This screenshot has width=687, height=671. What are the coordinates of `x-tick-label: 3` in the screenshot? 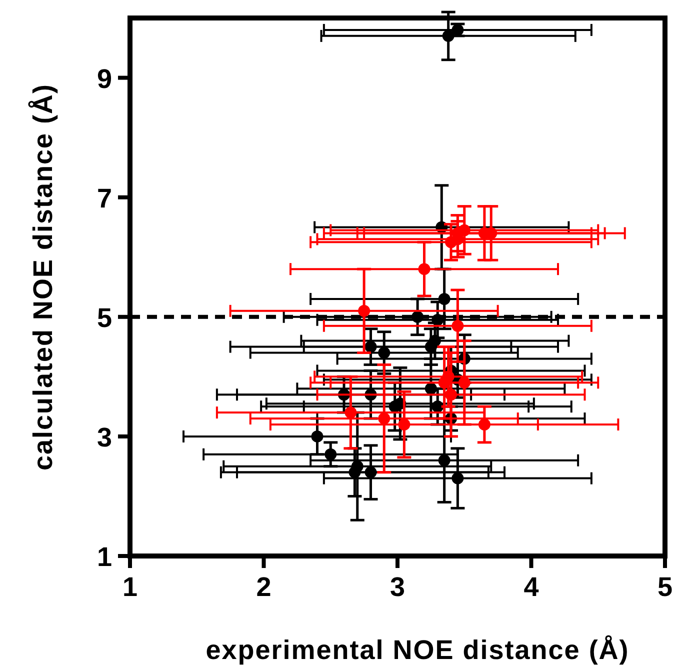 It's located at (398, 587).